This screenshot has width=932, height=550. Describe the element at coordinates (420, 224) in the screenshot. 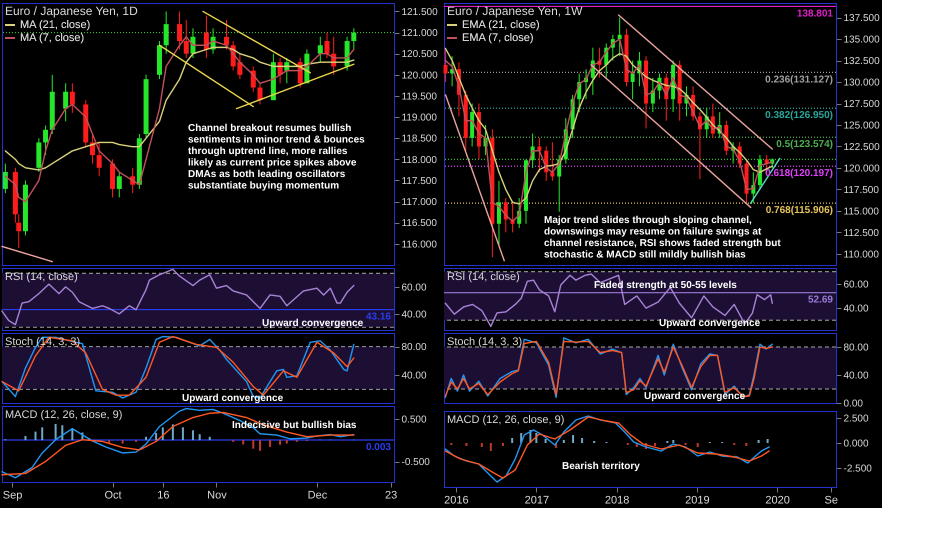

I see `y-tick-label: 116.500` at that location.